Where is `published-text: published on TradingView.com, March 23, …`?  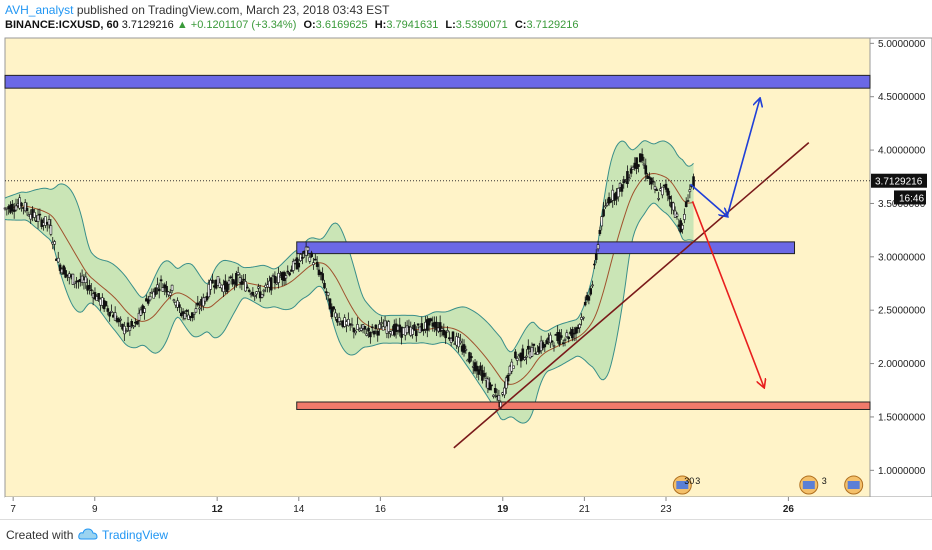
published-text: published on TradingView.com, March 23, … is located at coordinates (233, 10).